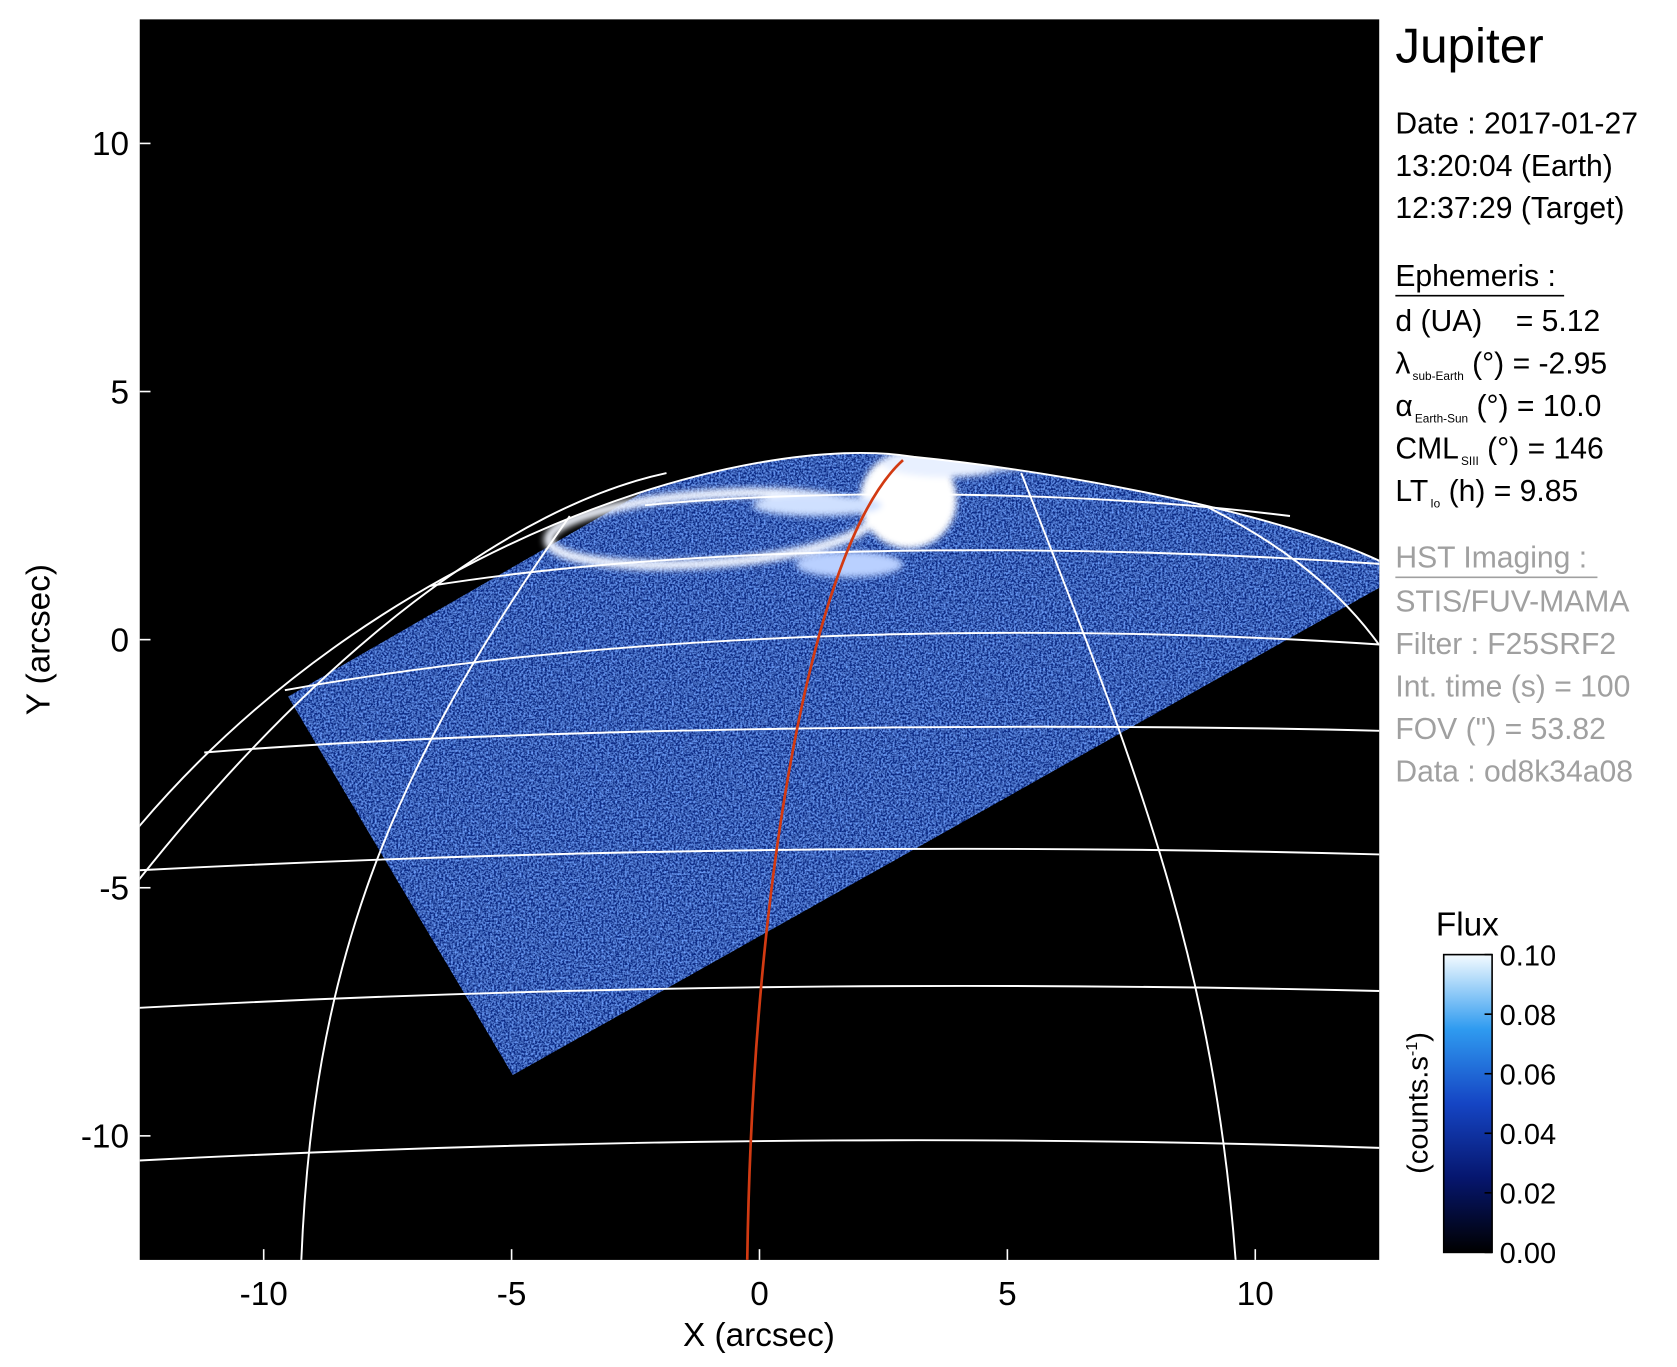 The height and width of the screenshot is (1367, 1677). Describe the element at coordinates (105, 1137) in the screenshot. I see `y-tick-label: -10` at that location.